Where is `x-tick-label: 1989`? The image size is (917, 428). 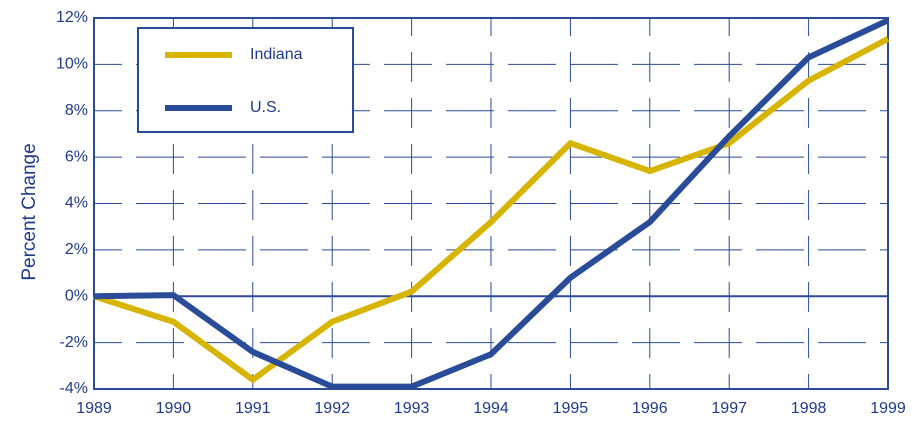 x-tick-label: 1989 is located at coordinates (94, 408).